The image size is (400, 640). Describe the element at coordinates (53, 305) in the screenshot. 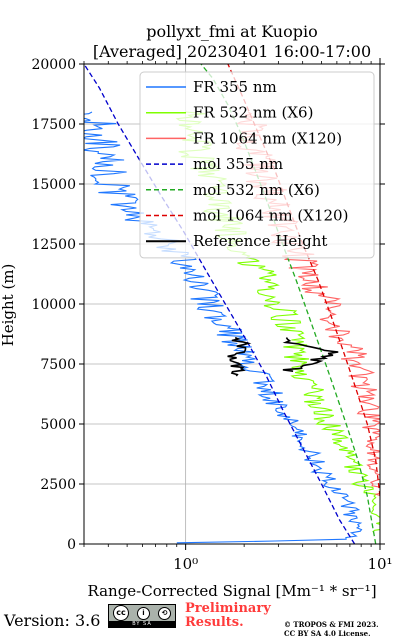

I see `y-tick-label: 10000` at that location.